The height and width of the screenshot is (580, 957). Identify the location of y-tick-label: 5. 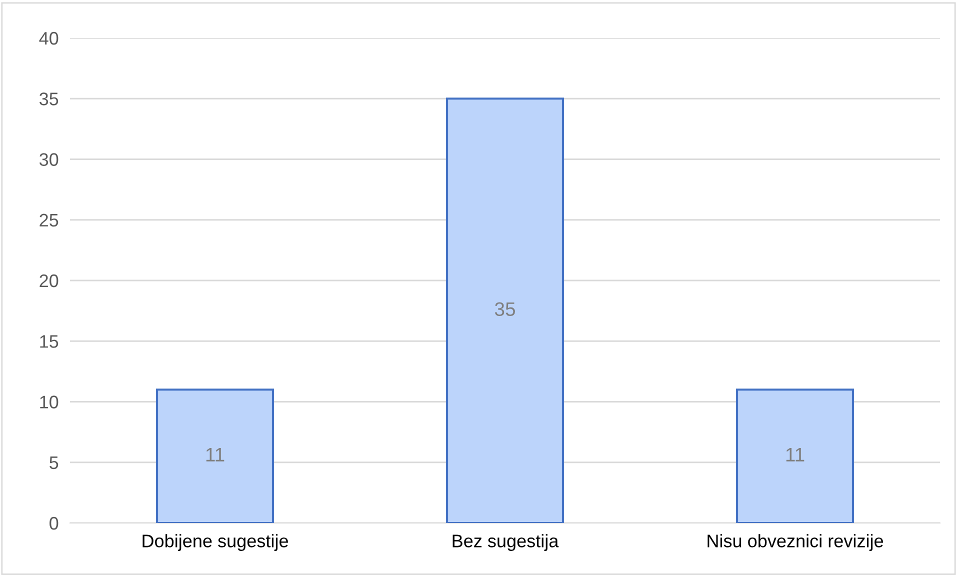
(54, 463).